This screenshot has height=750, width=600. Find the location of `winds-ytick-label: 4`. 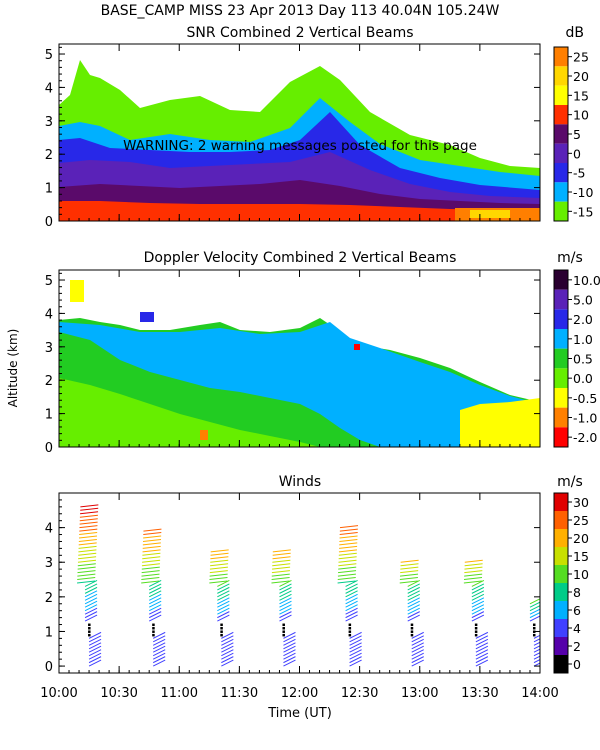

winds-ytick-label: 4 is located at coordinates (49, 529).